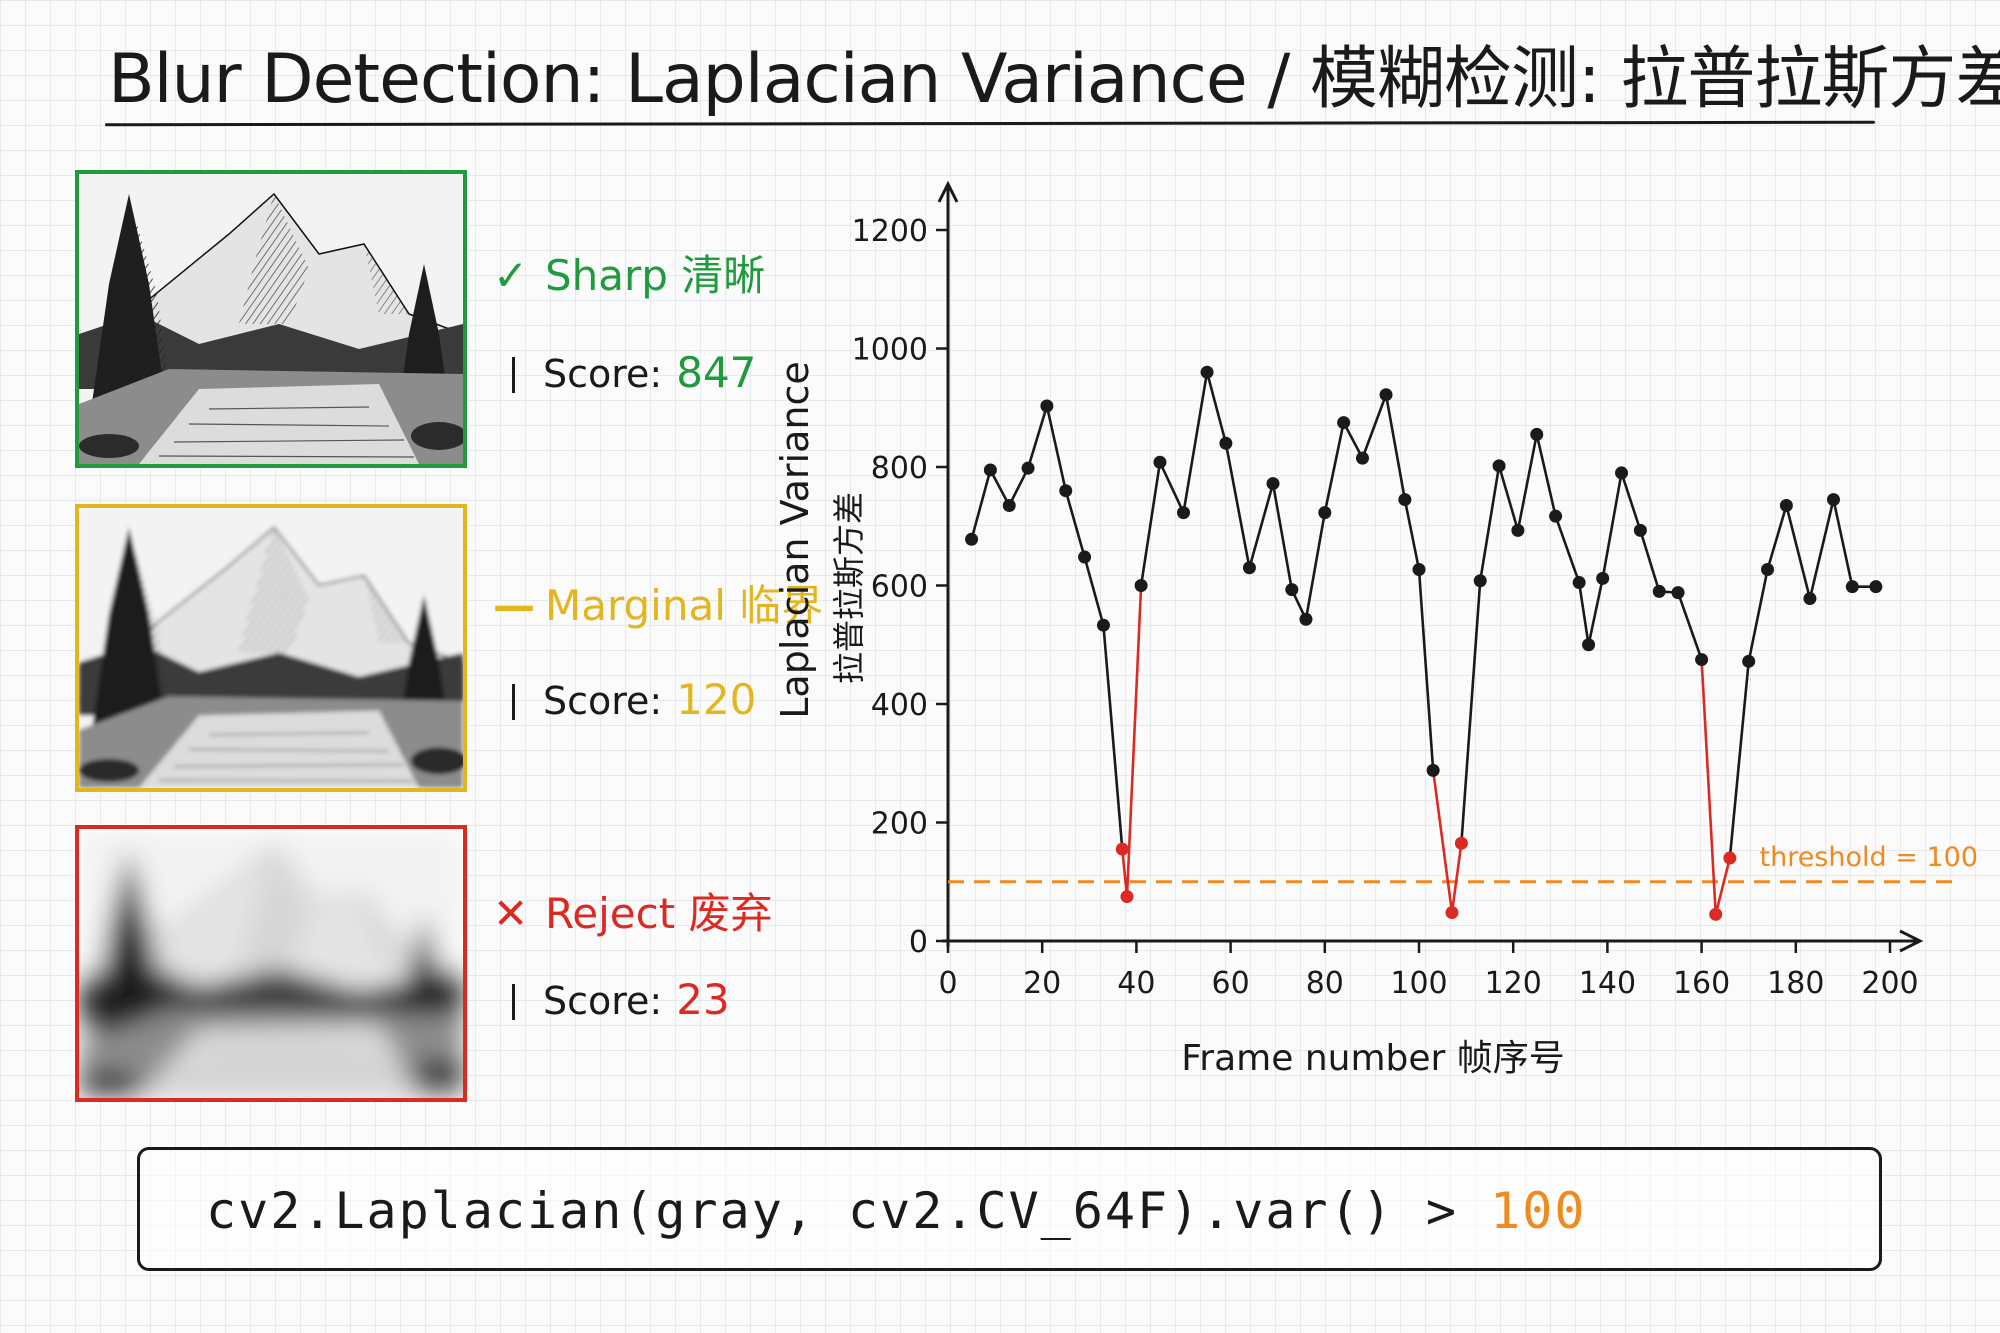 The width and height of the screenshot is (2000, 1333). Describe the element at coordinates (947, 983) in the screenshot. I see `x-tick-label: 0` at that location.